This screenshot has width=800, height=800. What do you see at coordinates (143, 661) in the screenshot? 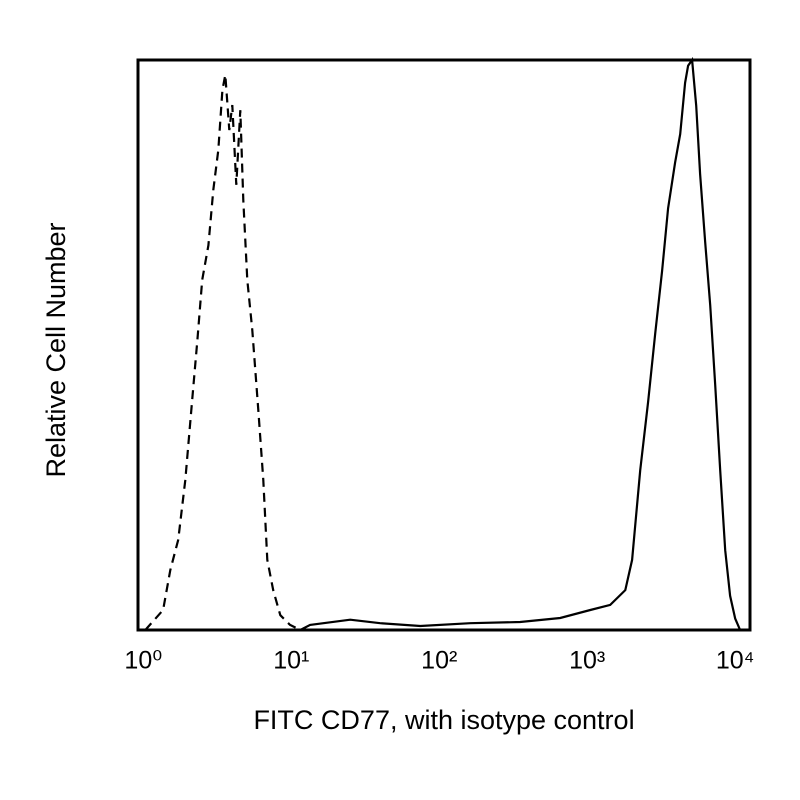
I see `x-tick-label: 10⁰` at bounding box center [143, 661].